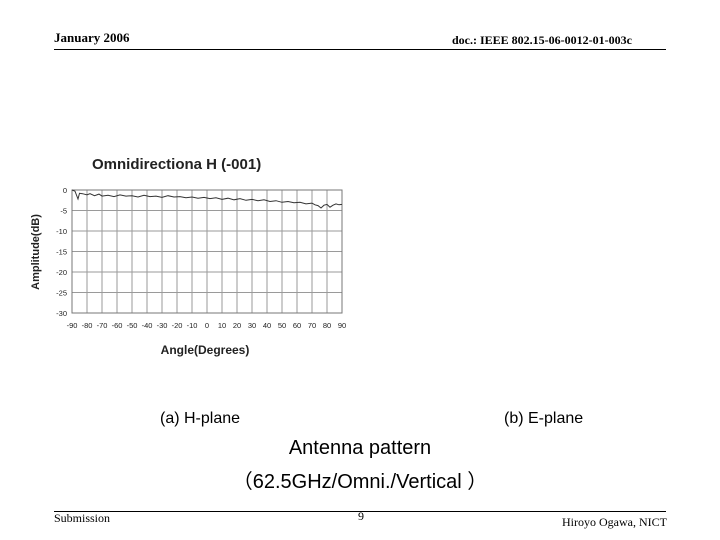  What do you see at coordinates (147, 325) in the screenshot?
I see `x-tick-label: -40` at bounding box center [147, 325].